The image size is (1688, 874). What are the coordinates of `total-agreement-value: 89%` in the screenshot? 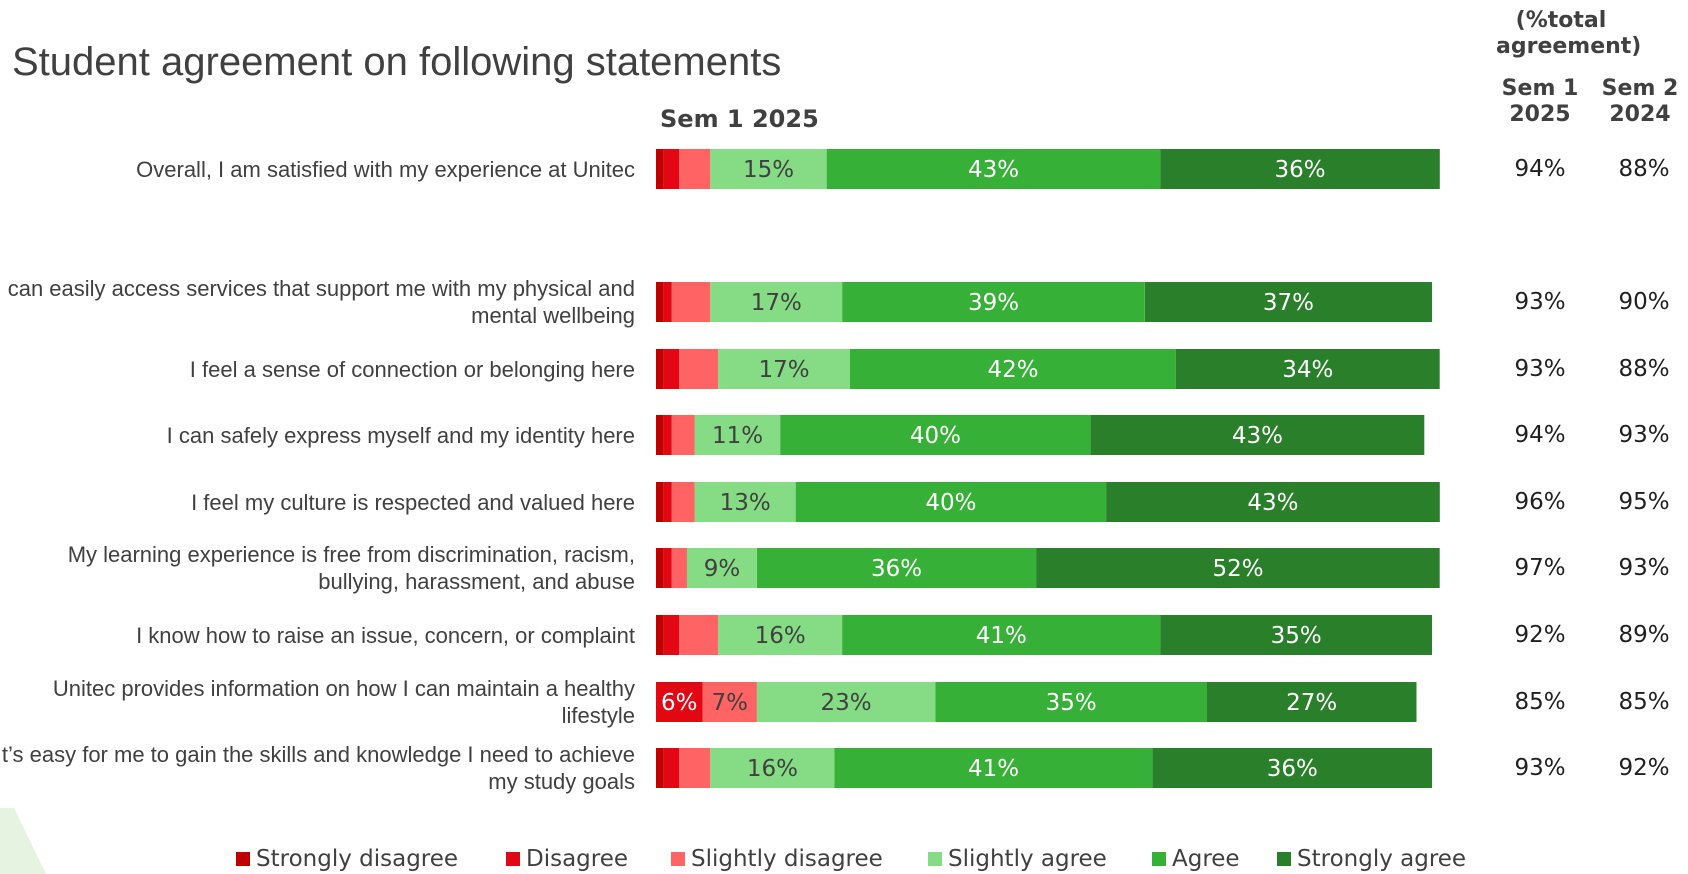 It's located at (1644, 635).